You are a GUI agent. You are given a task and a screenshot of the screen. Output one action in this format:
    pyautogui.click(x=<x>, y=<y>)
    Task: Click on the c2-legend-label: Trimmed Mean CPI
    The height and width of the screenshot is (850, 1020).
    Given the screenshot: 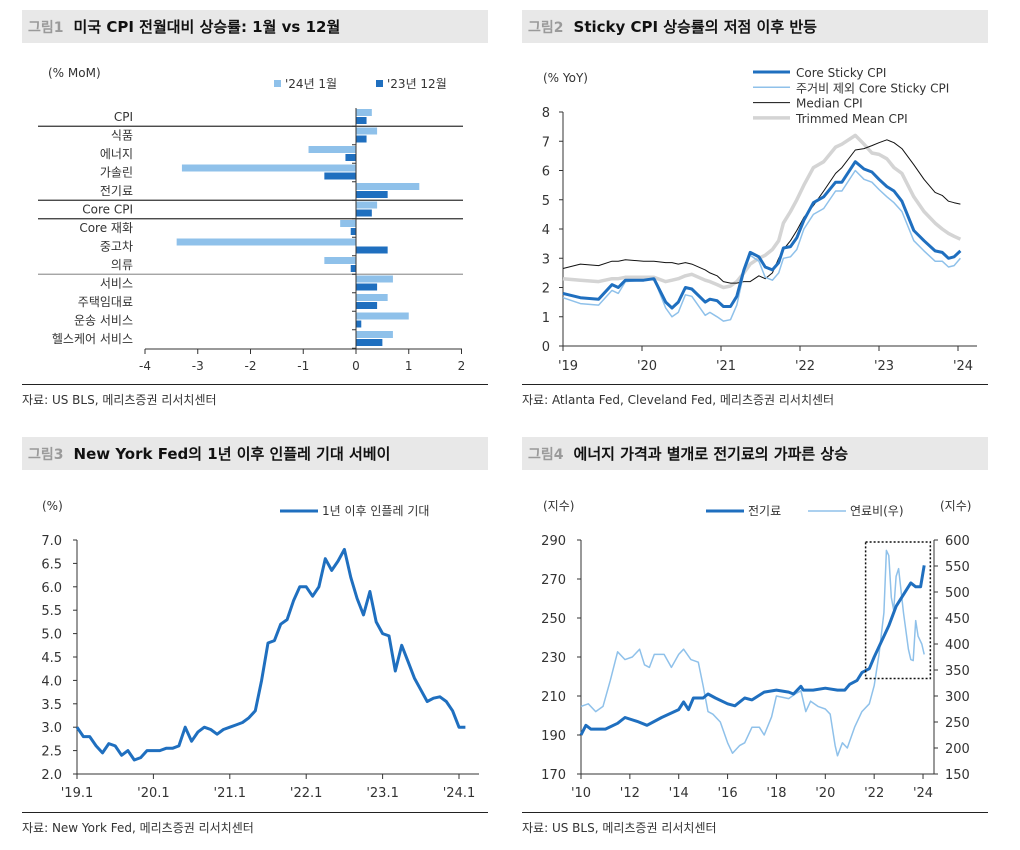 What is the action you would take?
    pyautogui.click(x=851, y=119)
    